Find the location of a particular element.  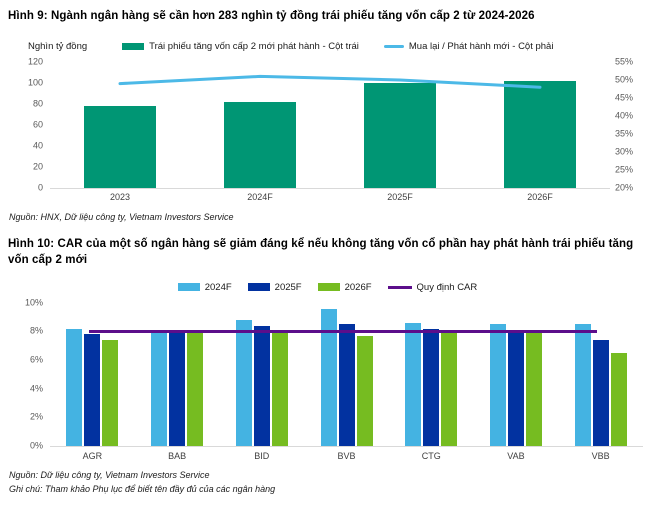

fig9-left-tick-label: 60 is located at coordinates (37, 124).